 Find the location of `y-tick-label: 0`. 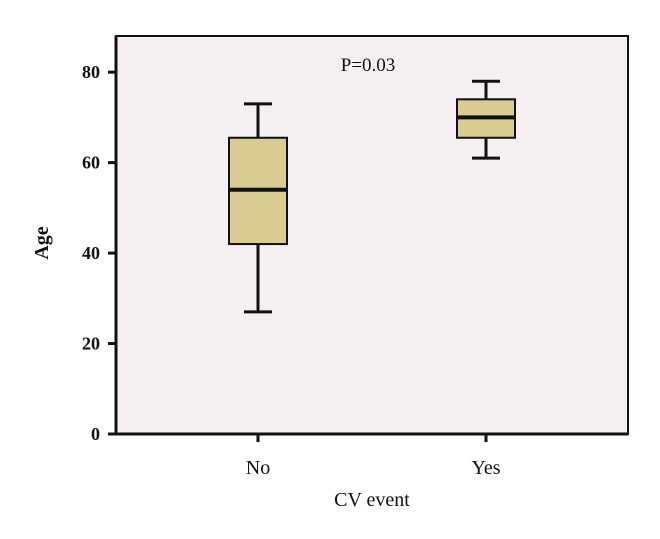

y-tick-label: 0 is located at coordinates (95, 434).